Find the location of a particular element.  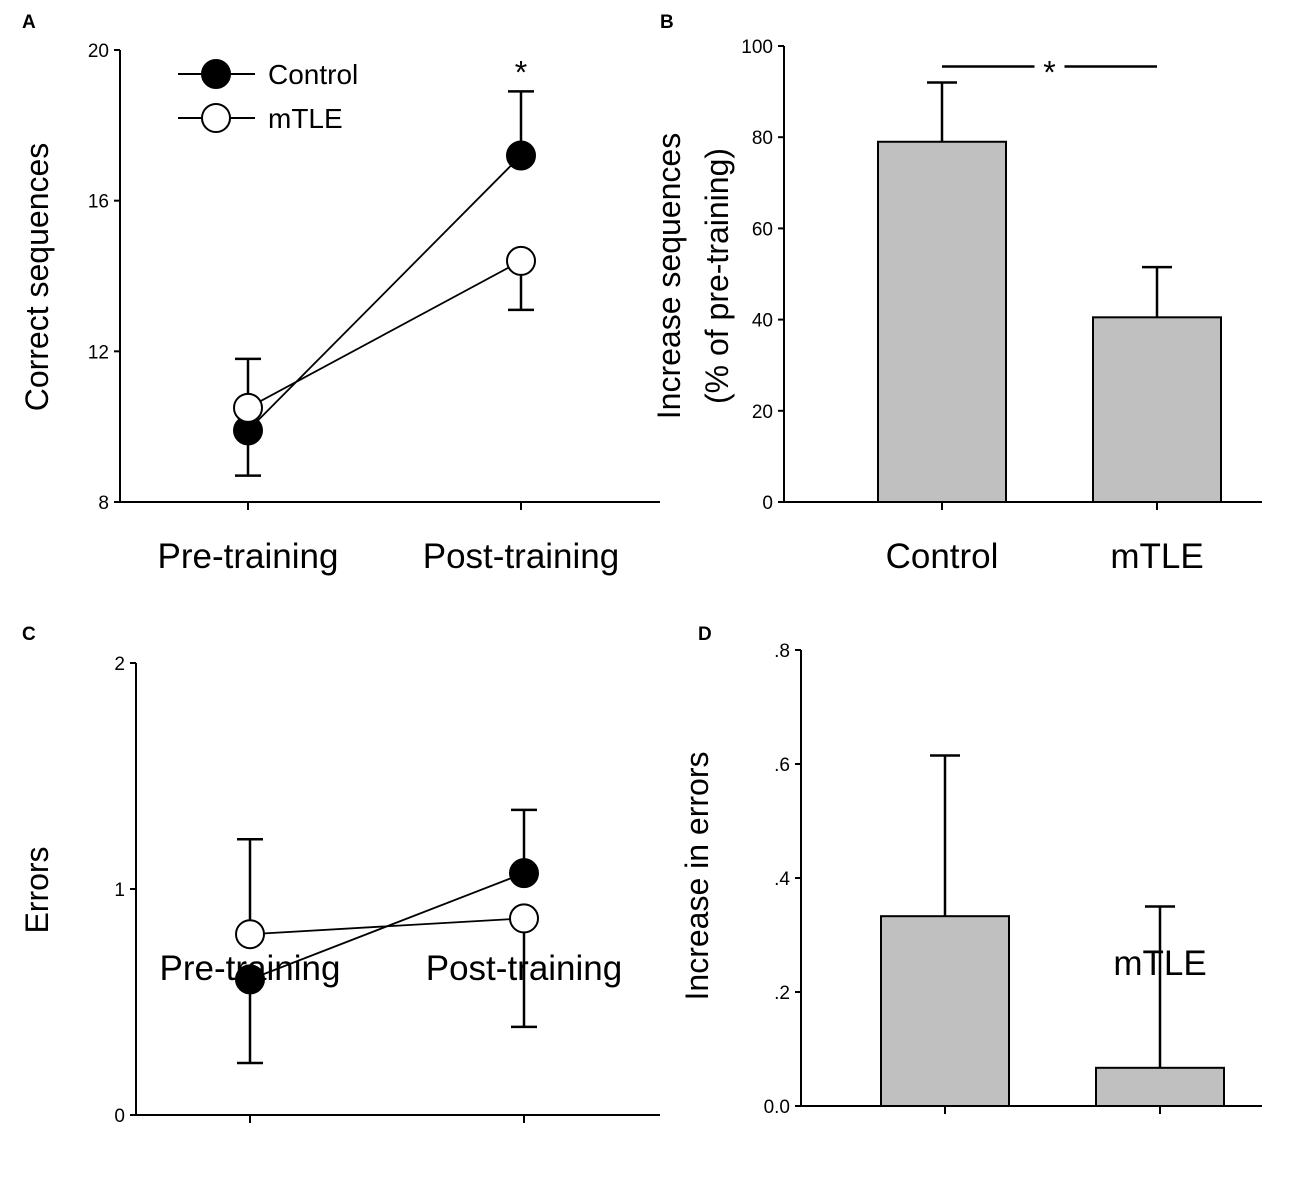

y-tick-label-a: 16 is located at coordinates (98, 202).